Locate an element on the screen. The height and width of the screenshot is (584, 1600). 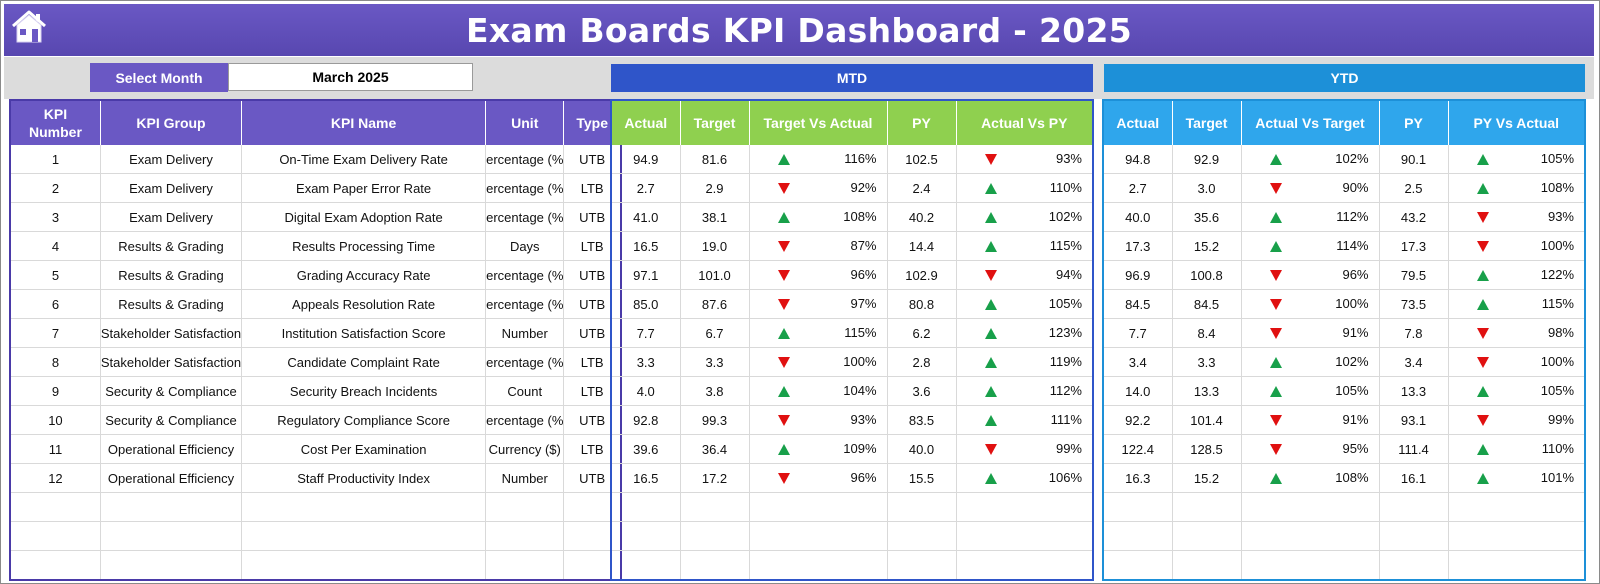
kpi-number-cell: 2 is located at coordinates (55, 188).